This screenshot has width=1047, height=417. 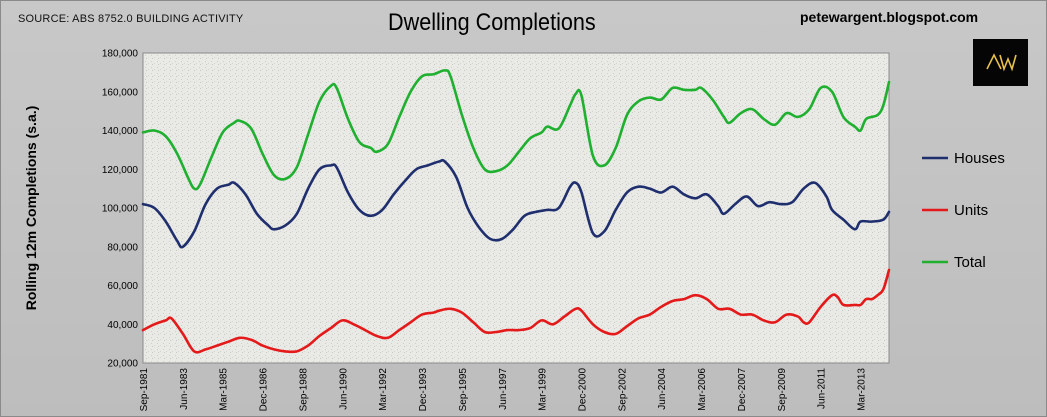 I want to click on aw-logo, so click(x=1000, y=62).